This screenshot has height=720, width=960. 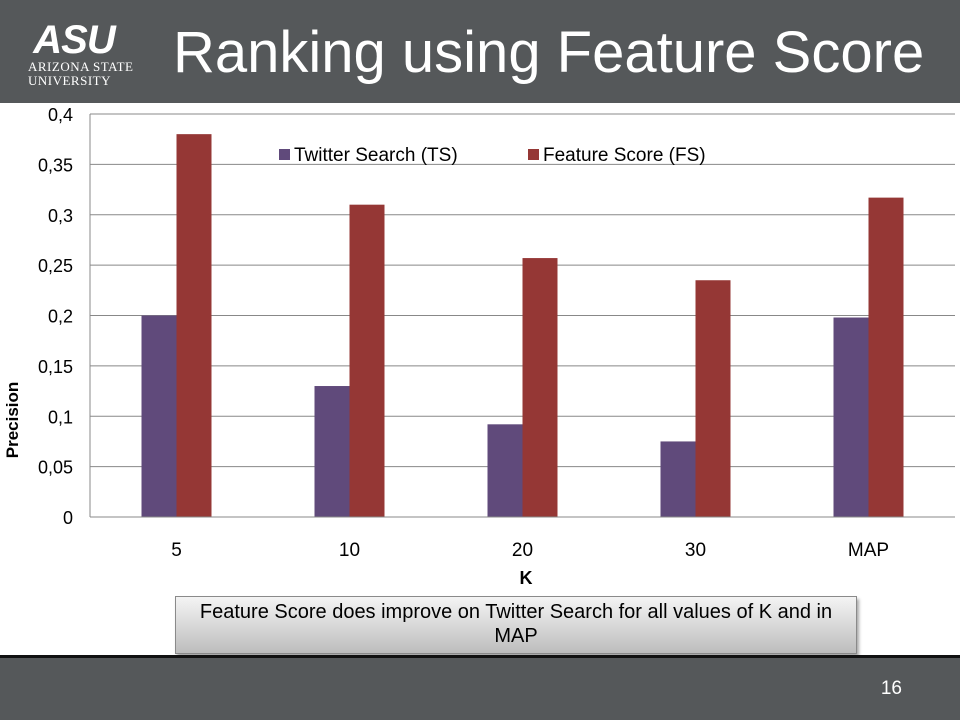 I want to click on bar-fs-map, so click(x=886, y=357).